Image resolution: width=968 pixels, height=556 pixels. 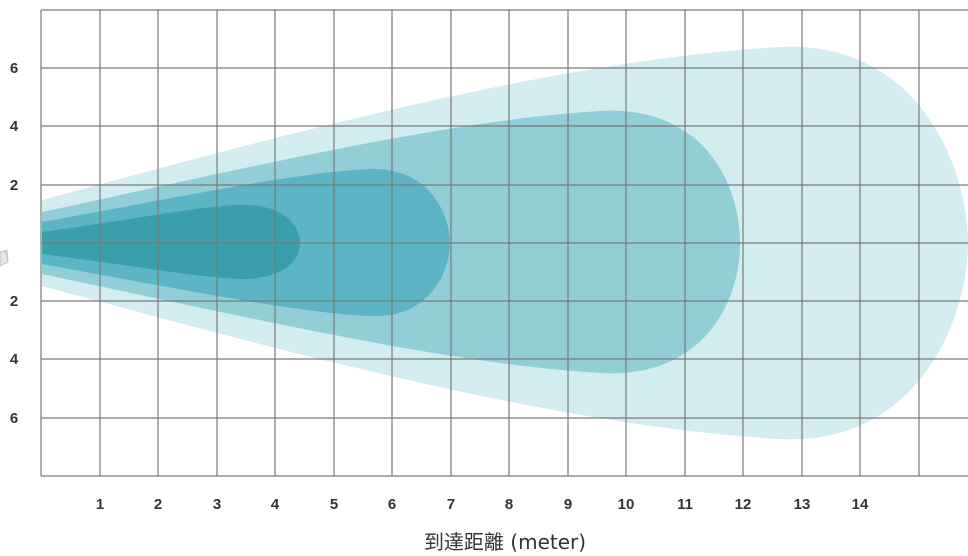 What do you see at coordinates (4, 258) in the screenshot?
I see `sensor-device-icon` at bounding box center [4, 258].